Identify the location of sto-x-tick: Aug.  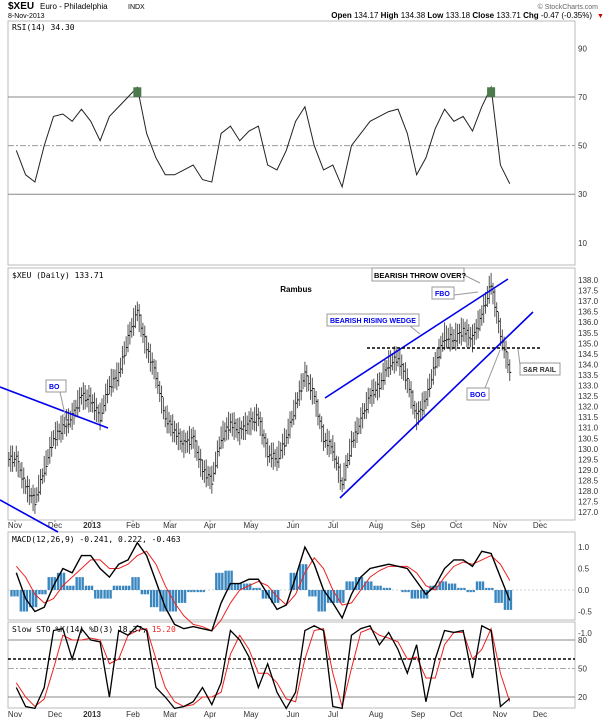
(376, 714).